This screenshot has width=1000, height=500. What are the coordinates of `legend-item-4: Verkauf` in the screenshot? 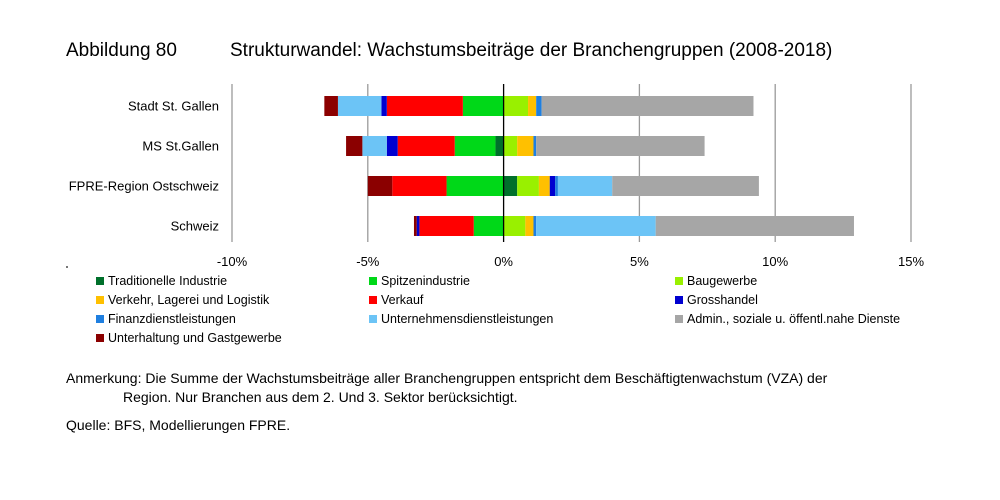 It's located at (396, 300).